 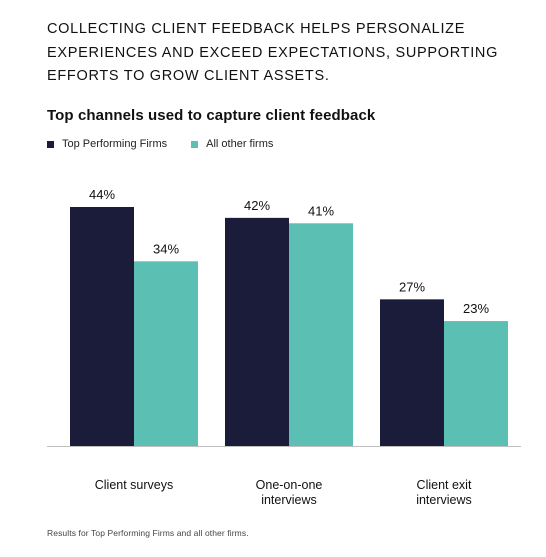 I want to click on category-label: One-on-one, so click(x=289, y=485).